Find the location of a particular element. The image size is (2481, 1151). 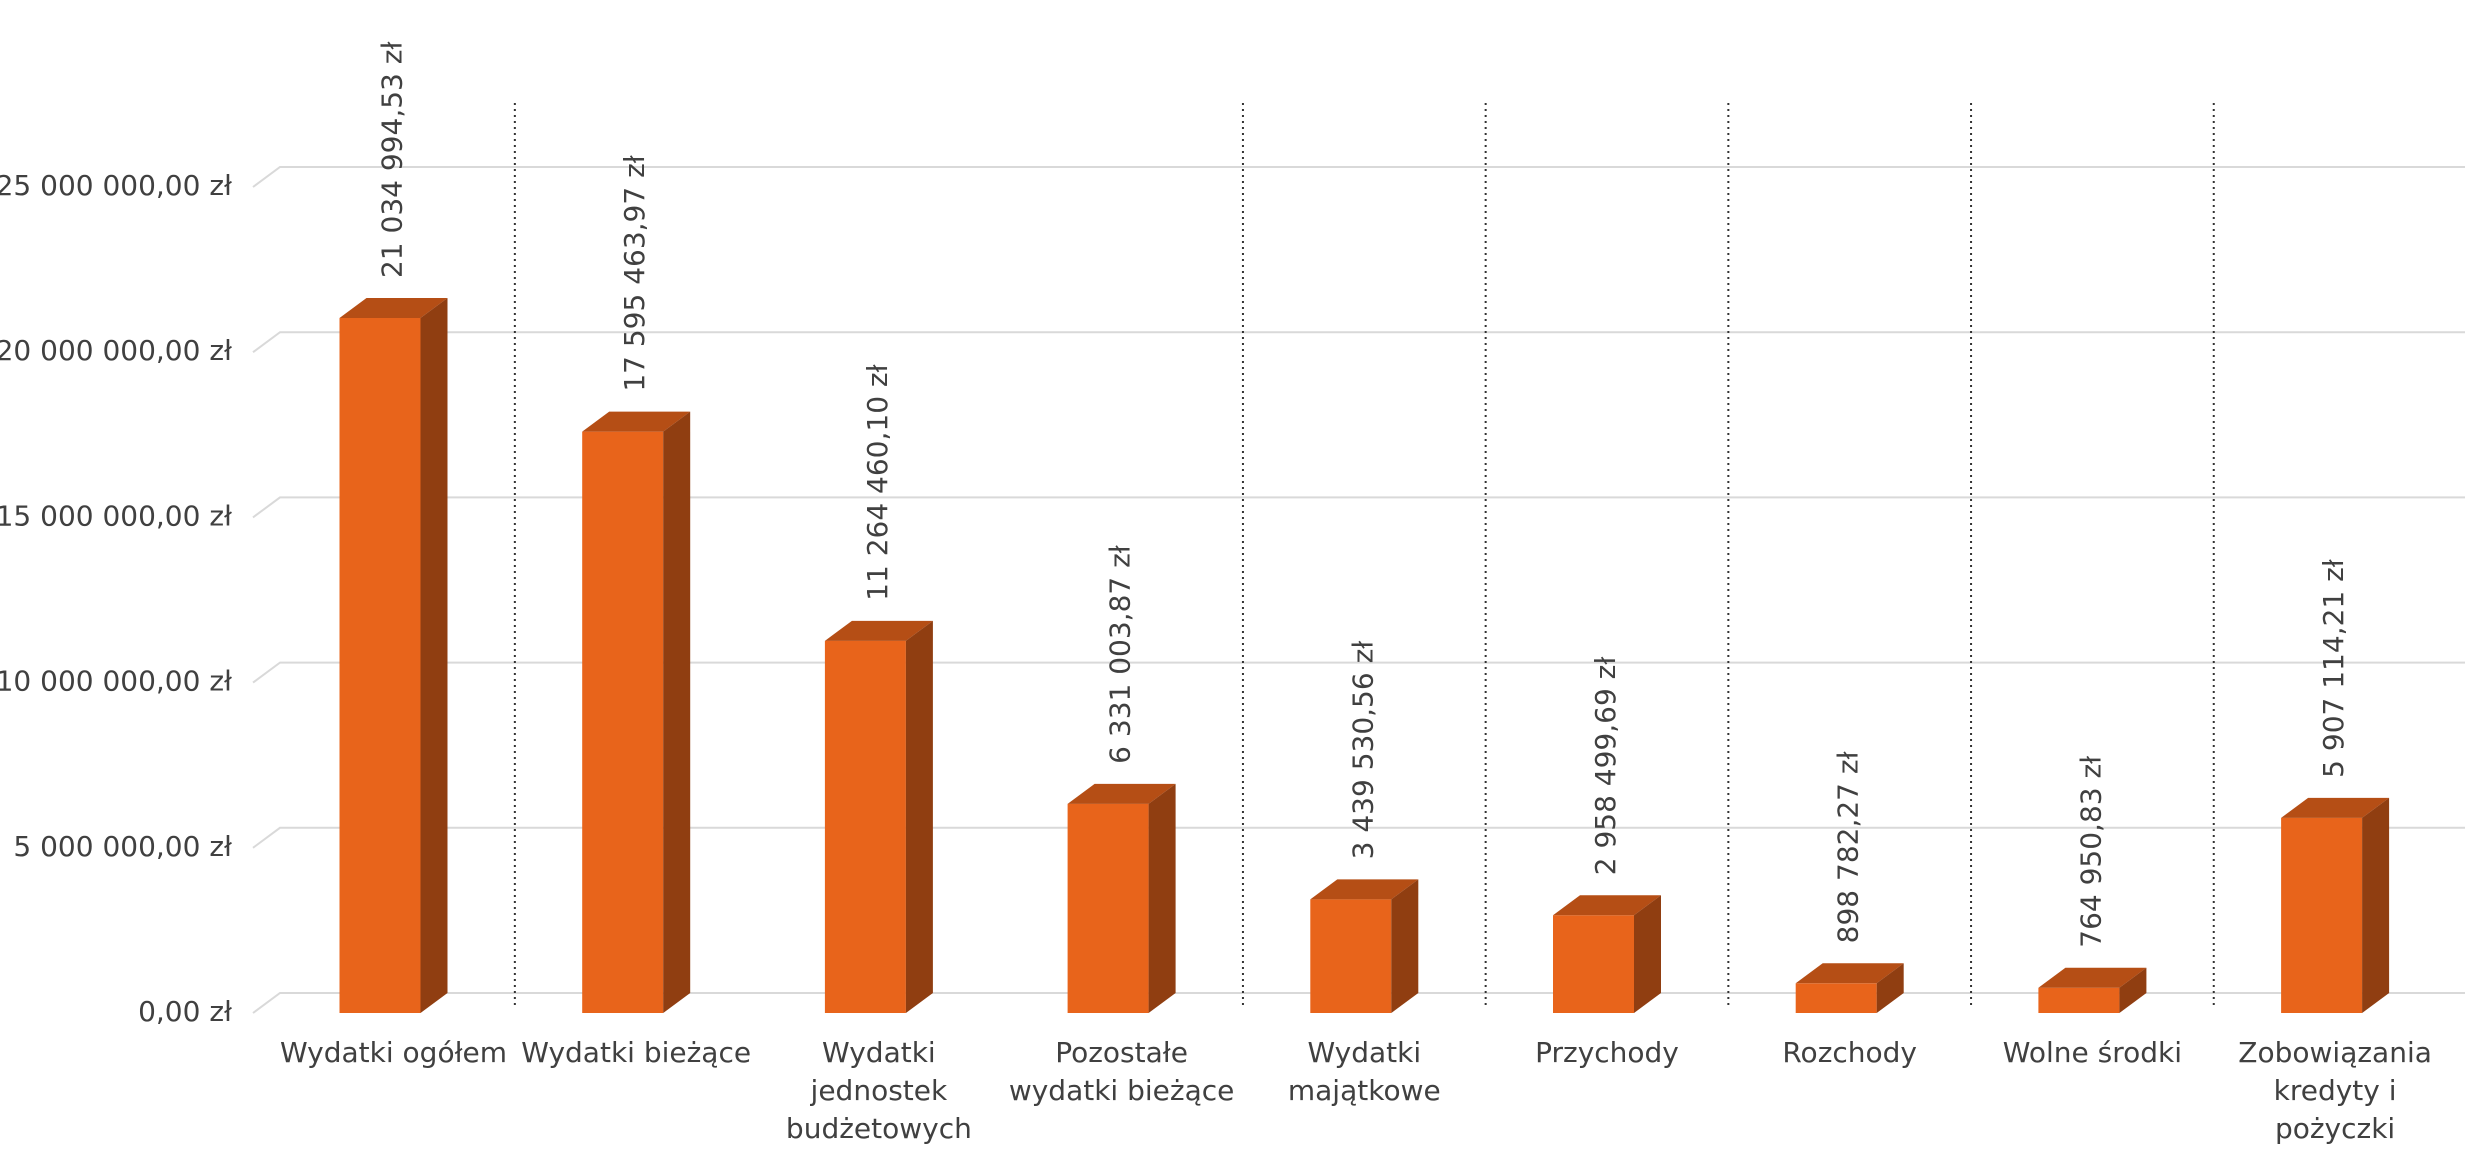

y-tick-label: 0,00 zł is located at coordinates (185, 1011).